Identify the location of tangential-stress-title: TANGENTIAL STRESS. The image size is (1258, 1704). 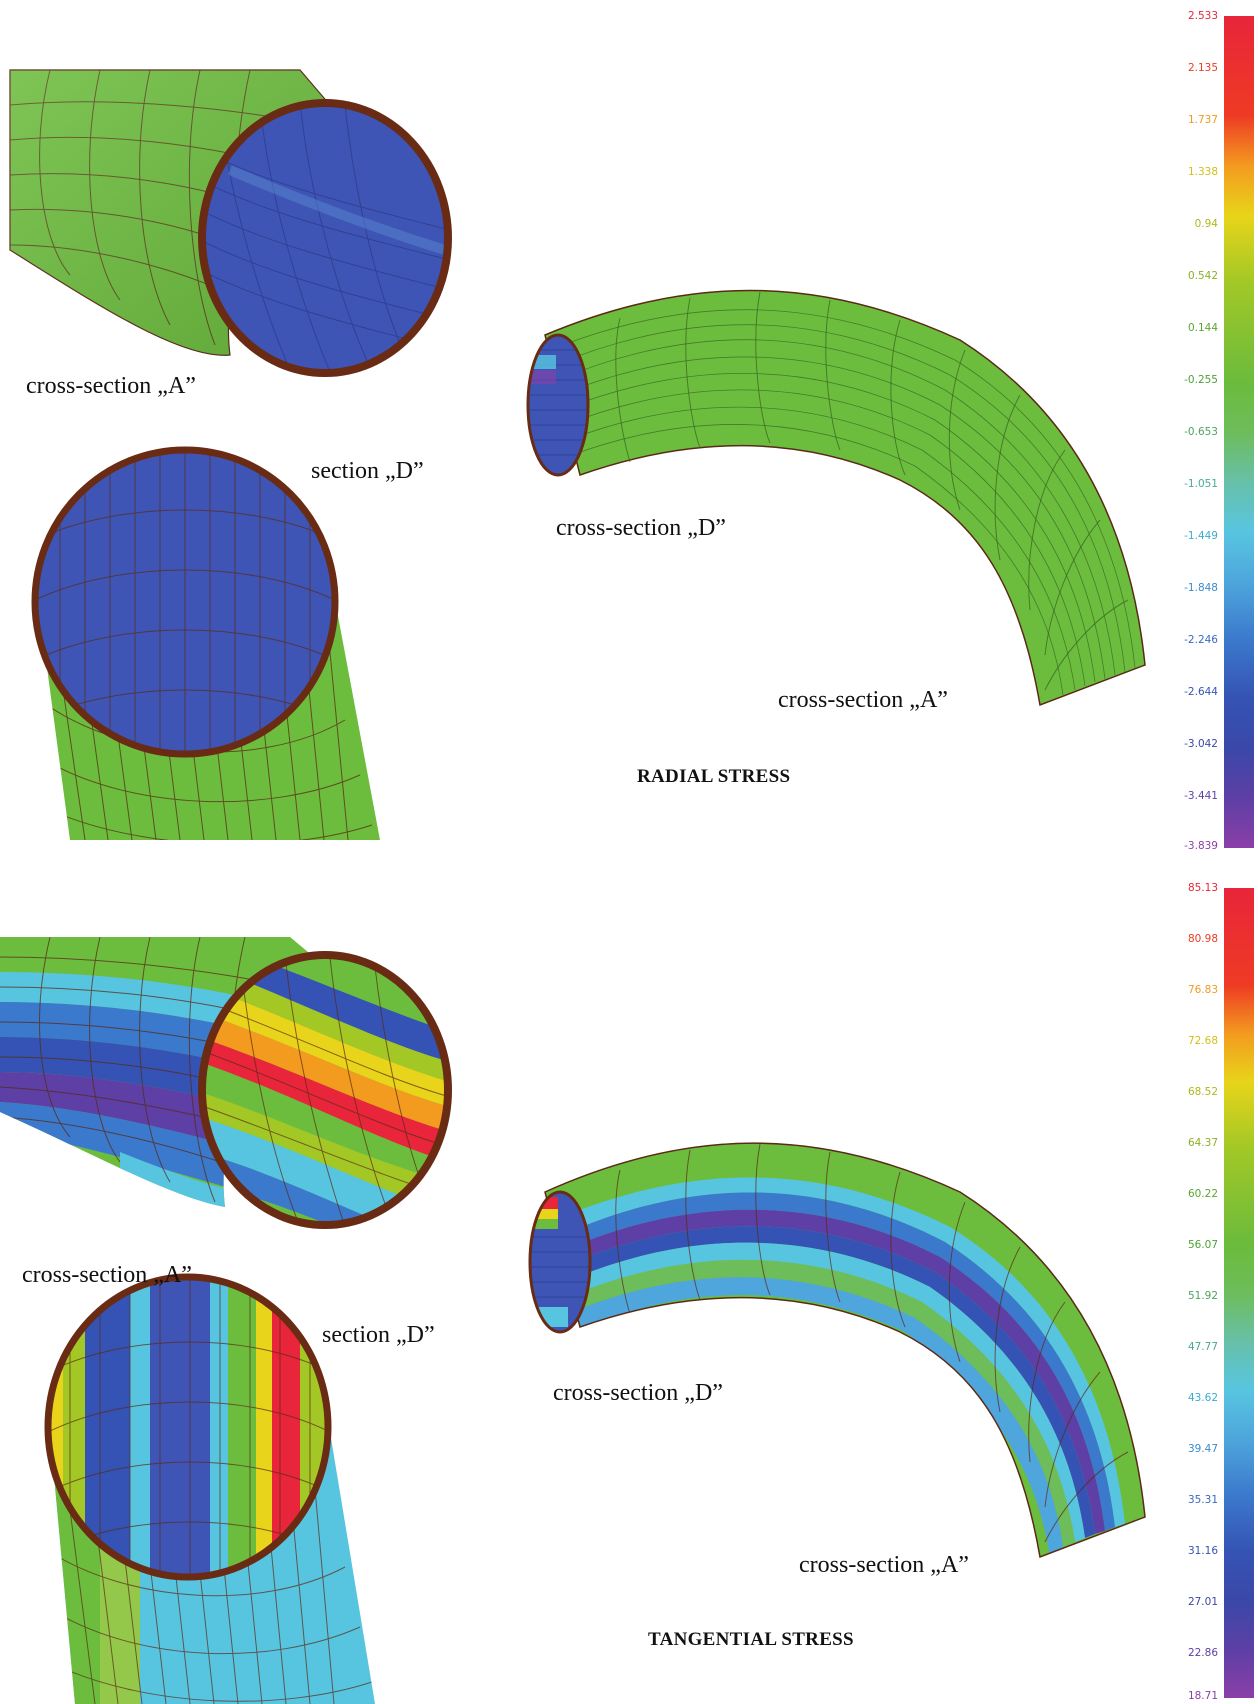
(751, 1639).